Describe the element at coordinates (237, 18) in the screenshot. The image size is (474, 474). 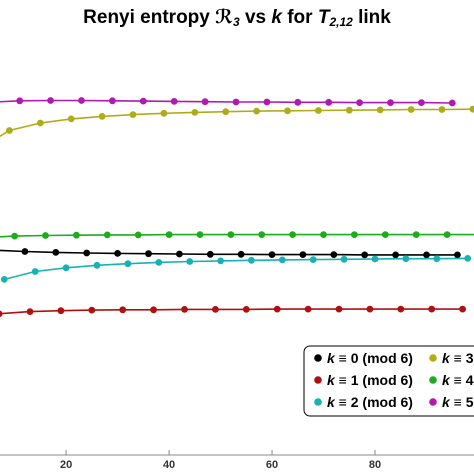
I see `chart-title: Renyi entropy ℛ3 vs k for T2,12 link` at that location.